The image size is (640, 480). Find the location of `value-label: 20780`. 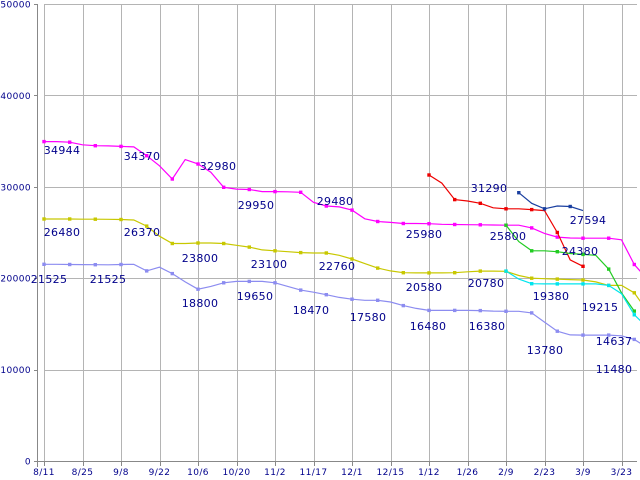

value-label: 20780 is located at coordinates (486, 283).